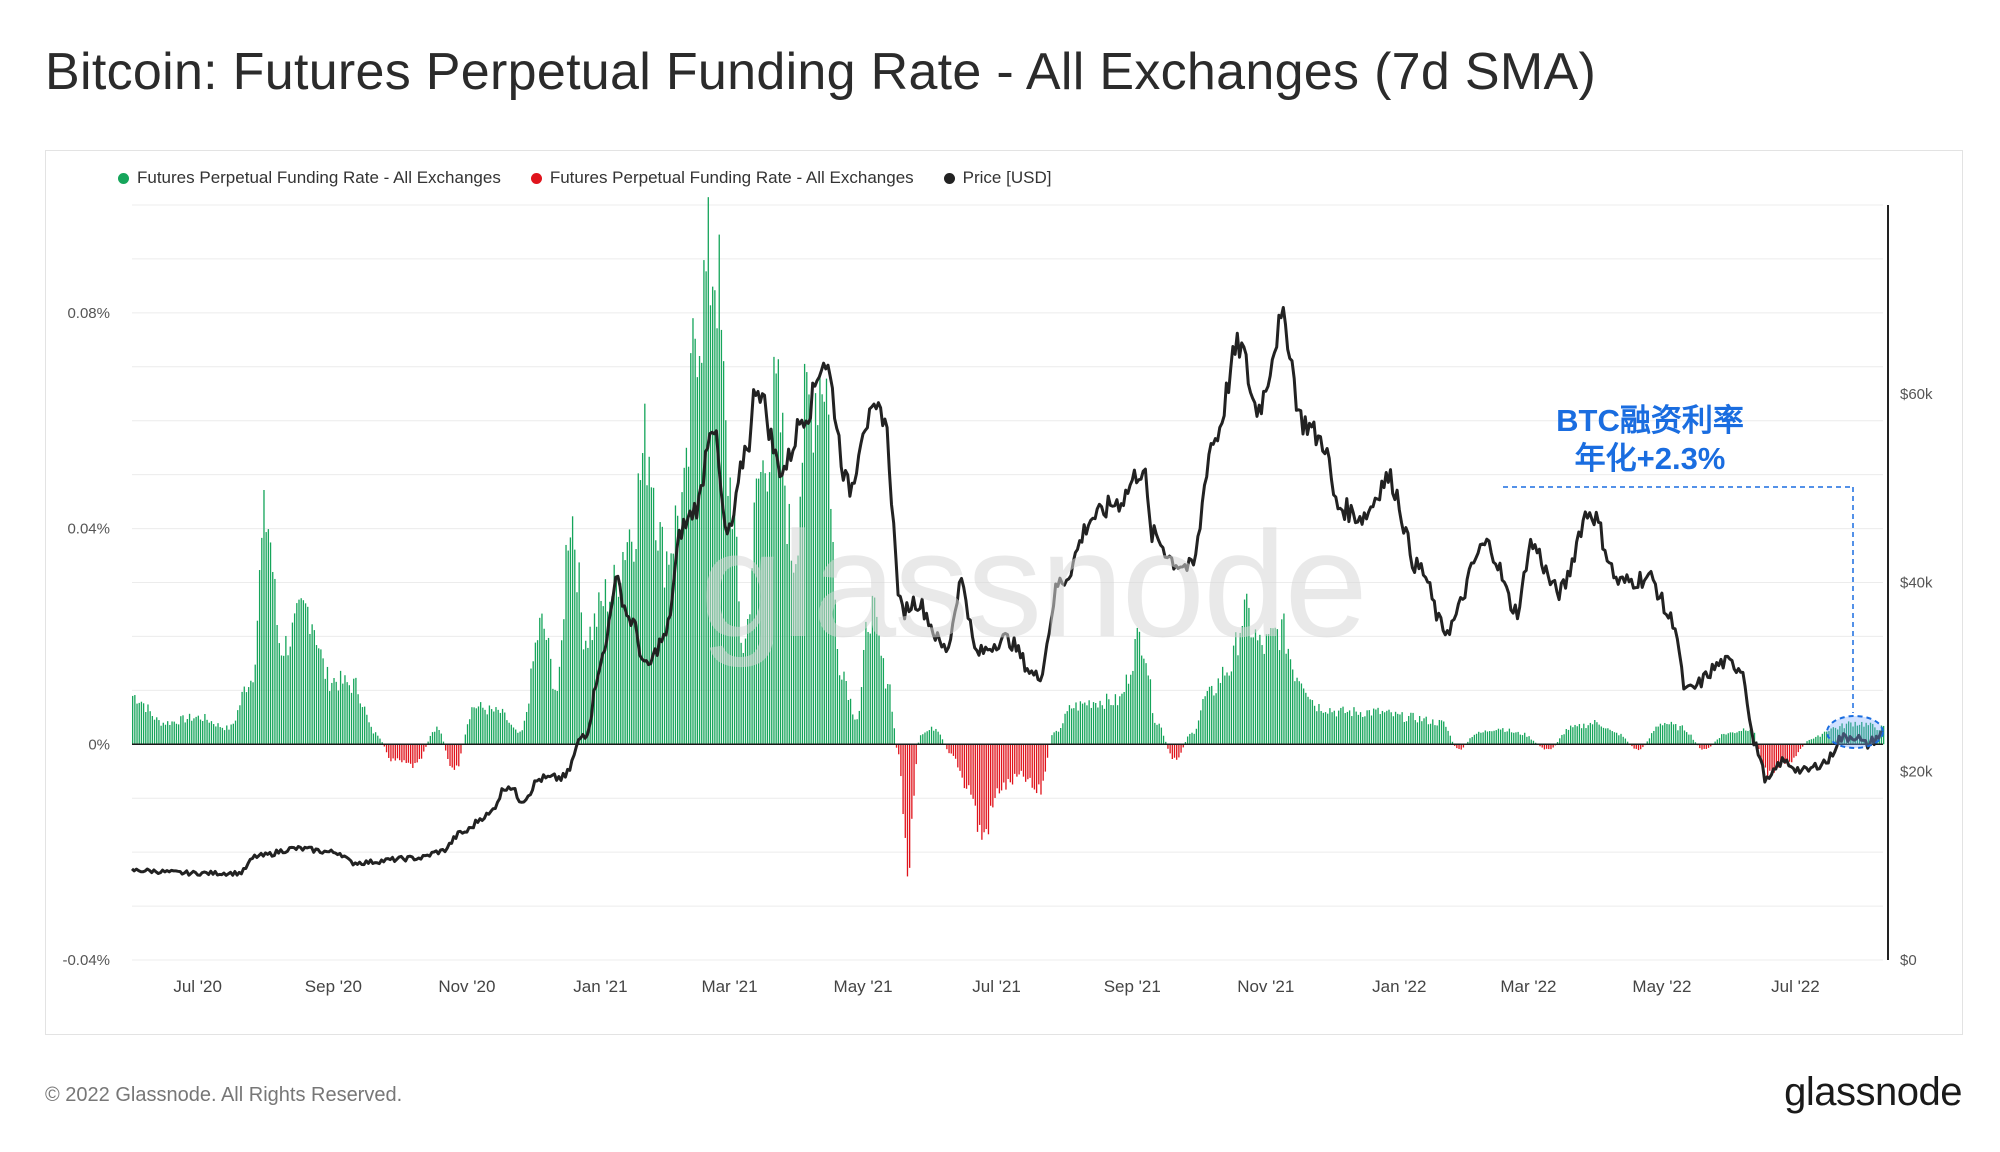 The height and width of the screenshot is (1152, 2000). Describe the element at coordinates (997, 178) in the screenshot. I see `legend-item: Price [USD]` at that location.